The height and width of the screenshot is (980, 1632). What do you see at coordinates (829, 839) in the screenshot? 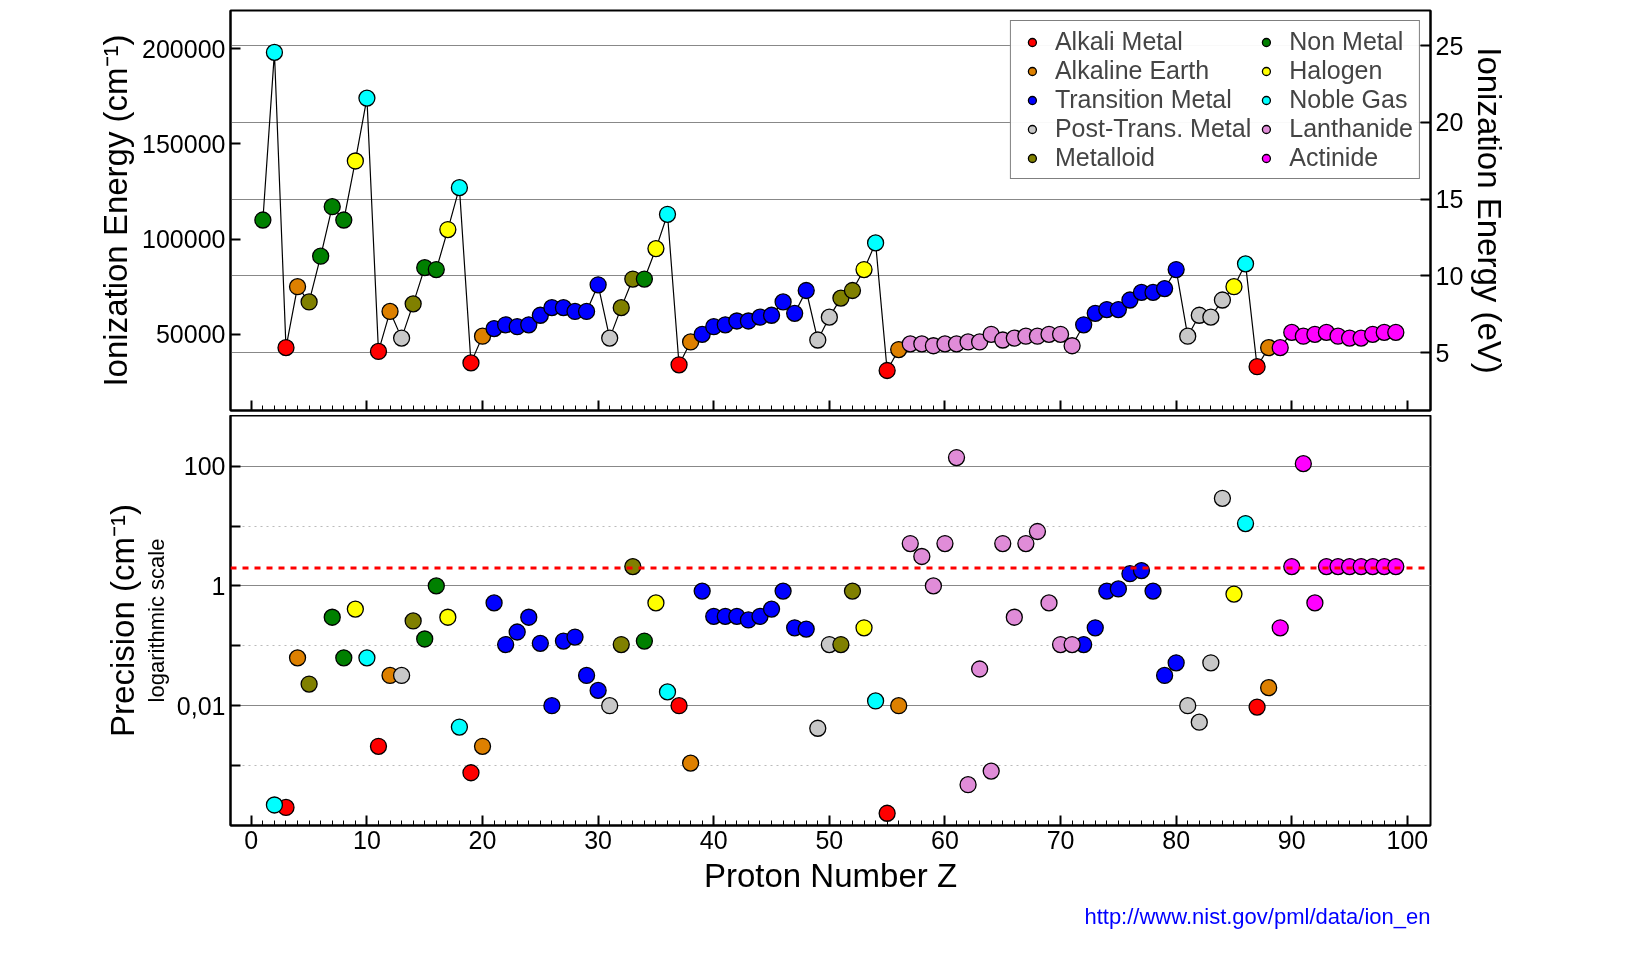
I see `x-tick-label: 50` at bounding box center [829, 839].